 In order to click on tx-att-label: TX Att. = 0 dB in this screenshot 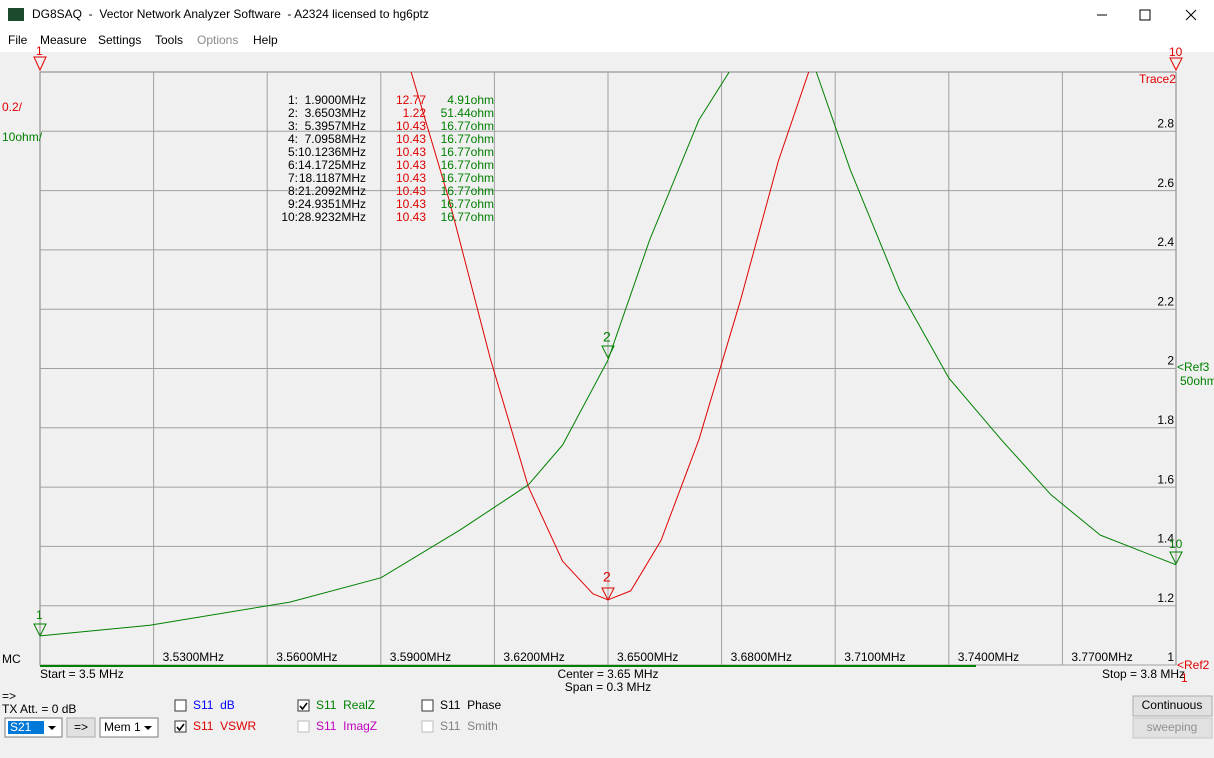, I will do `click(39, 709)`.